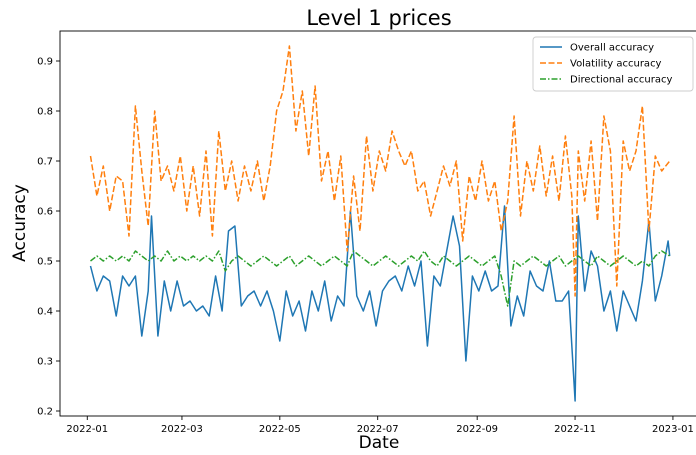 The height and width of the screenshot is (455, 696). Describe the element at coordinates (575, 429) in the screenshot. I see `x-tick-label: 2022-11` at that location.